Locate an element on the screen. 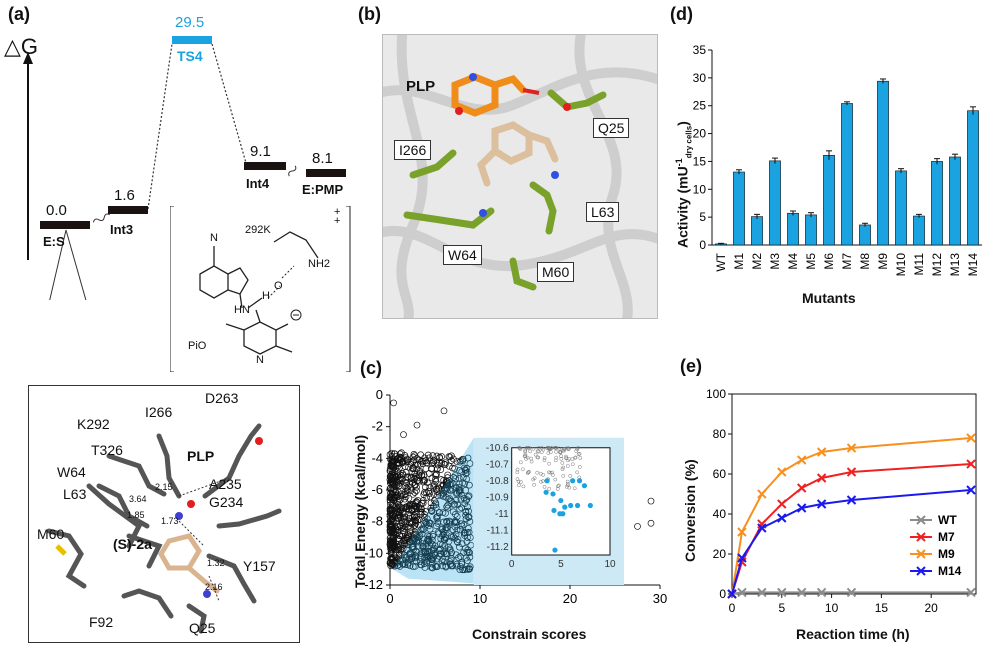  bar-m9 is located at coordinates (883, 163).